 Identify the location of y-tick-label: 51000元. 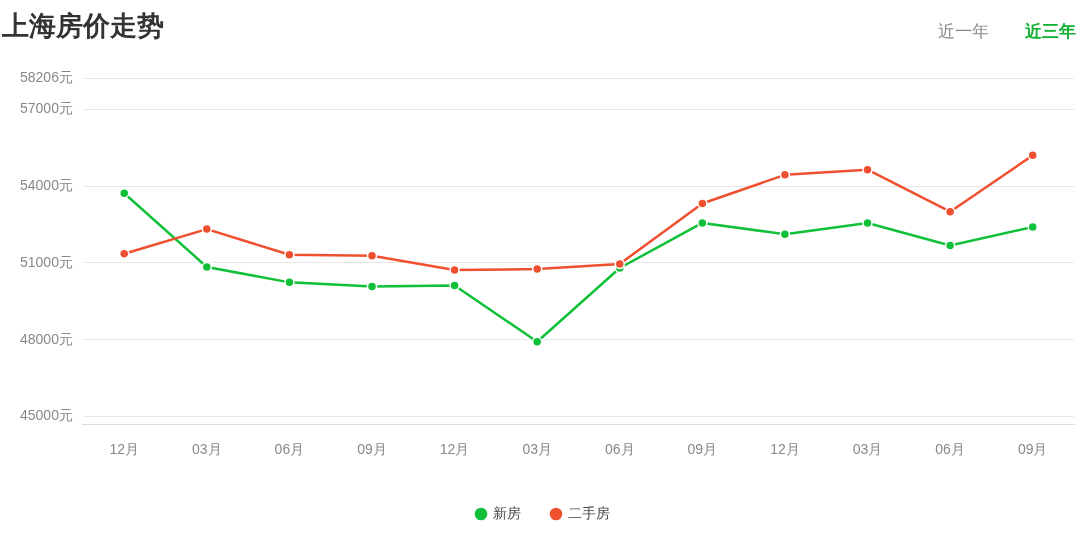
(46, 261).